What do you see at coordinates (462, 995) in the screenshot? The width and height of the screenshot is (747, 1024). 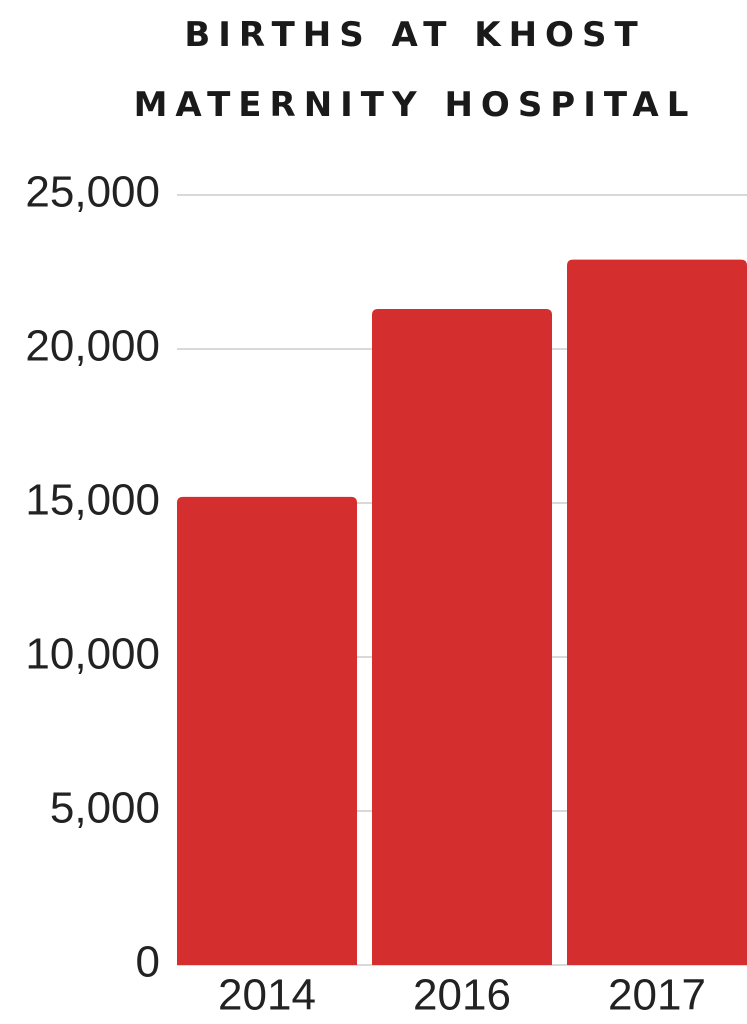 I see `x-tick-label: 2016` at bounding box center [462, 995].